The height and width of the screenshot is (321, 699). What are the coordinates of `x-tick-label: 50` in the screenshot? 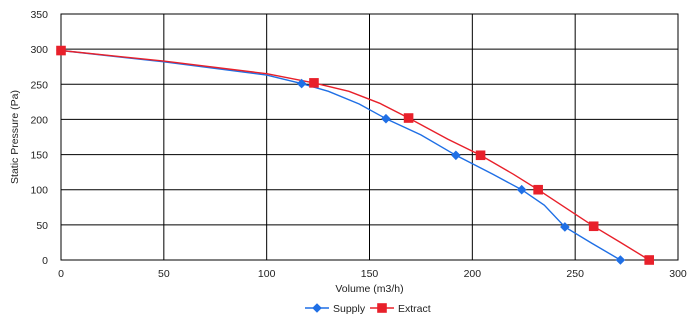 It's located at (164, 274).